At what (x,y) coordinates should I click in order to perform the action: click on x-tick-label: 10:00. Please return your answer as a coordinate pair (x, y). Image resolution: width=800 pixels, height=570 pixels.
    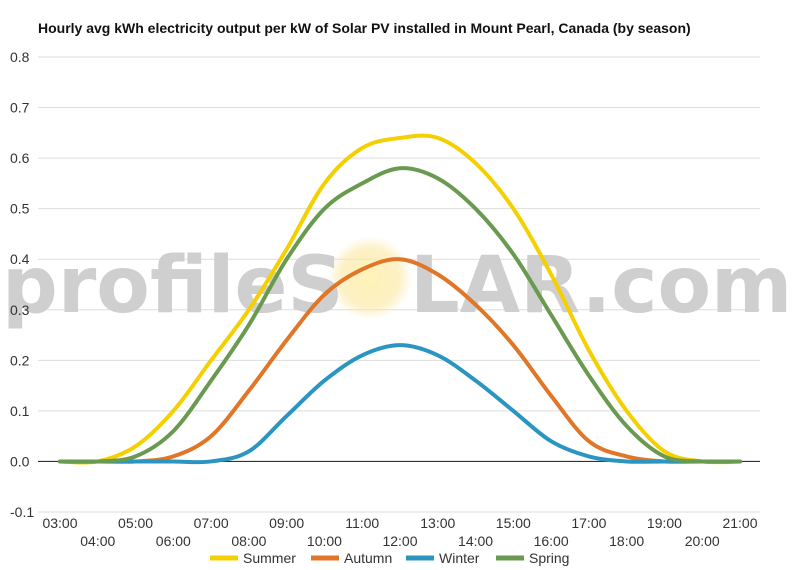
    Looking at the image, I should click on (324, 541).